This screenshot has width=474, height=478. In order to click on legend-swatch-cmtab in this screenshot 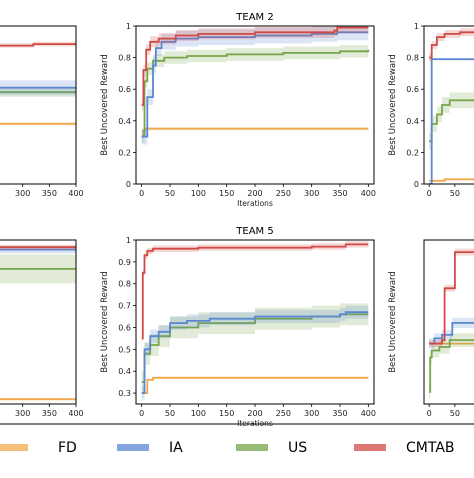, I will do `click(370, 447)`.